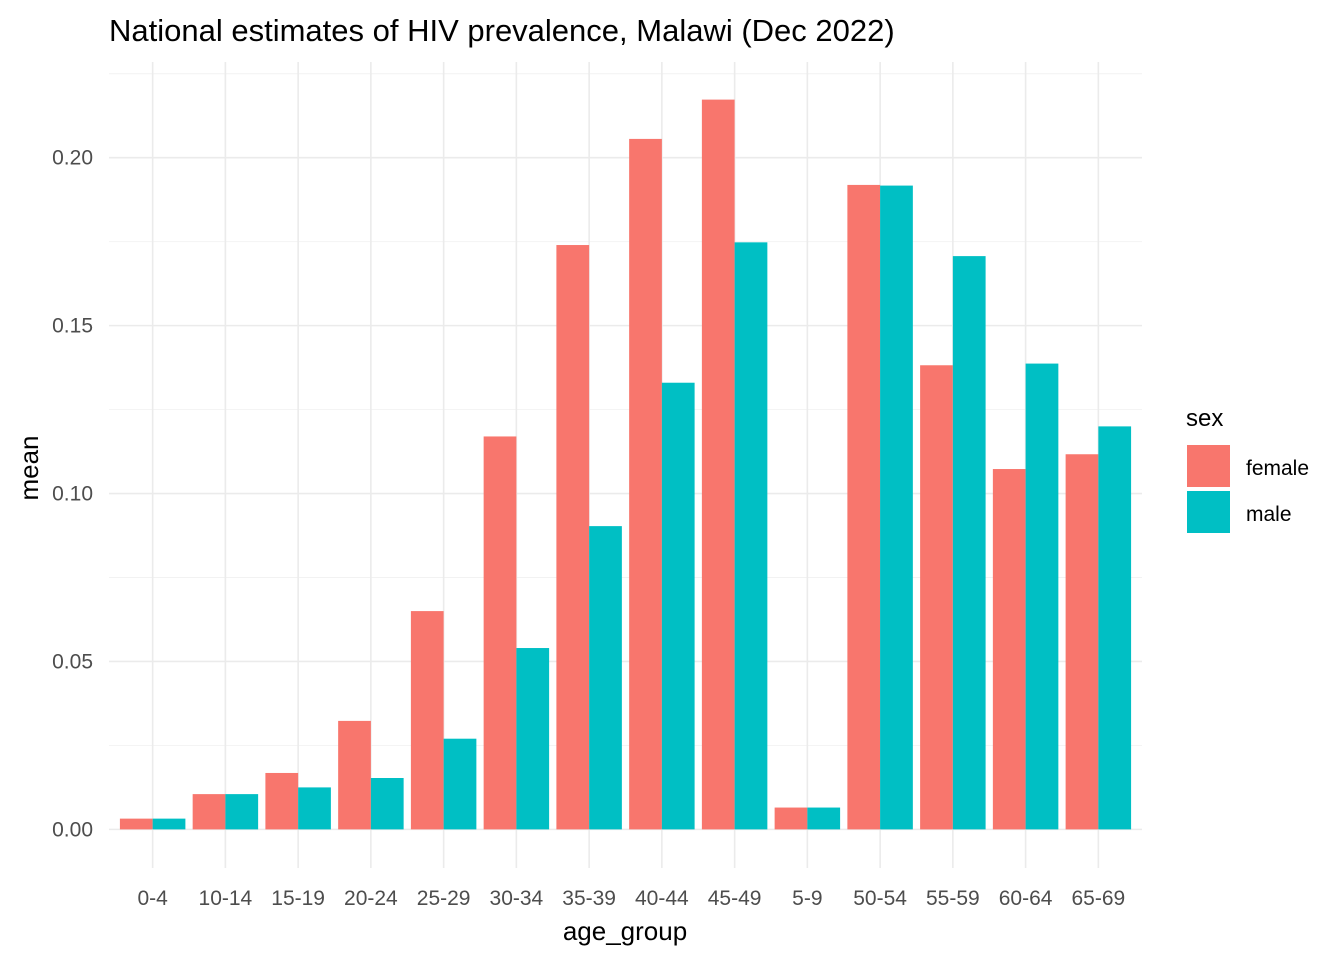 The height and width of the screenshot is (960, 1344). What do you see at coordinates (72, 326) in the screenshot?
I see `y-tick-label: 0.15` at bounding box center [72, 326].